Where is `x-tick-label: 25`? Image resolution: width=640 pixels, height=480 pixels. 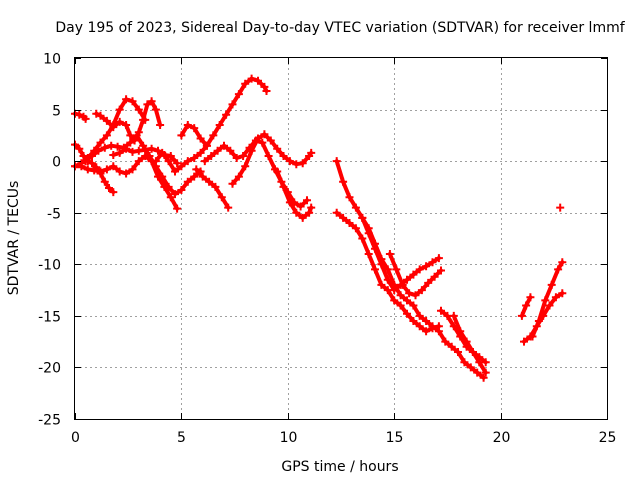 x-tick-label: 25 is located at coordinates (608, 438).